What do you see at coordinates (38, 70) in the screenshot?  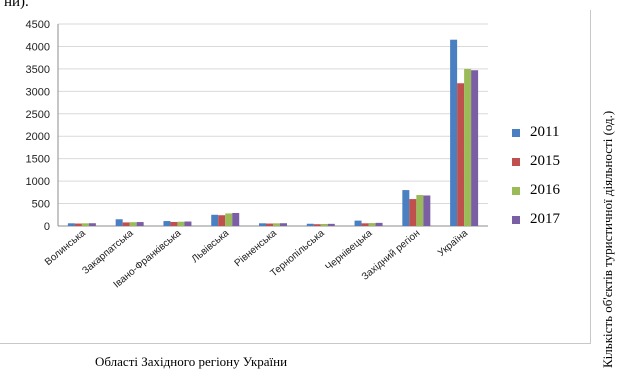 I see `y-tick-label: 3500` at bounding box center [38, 70].